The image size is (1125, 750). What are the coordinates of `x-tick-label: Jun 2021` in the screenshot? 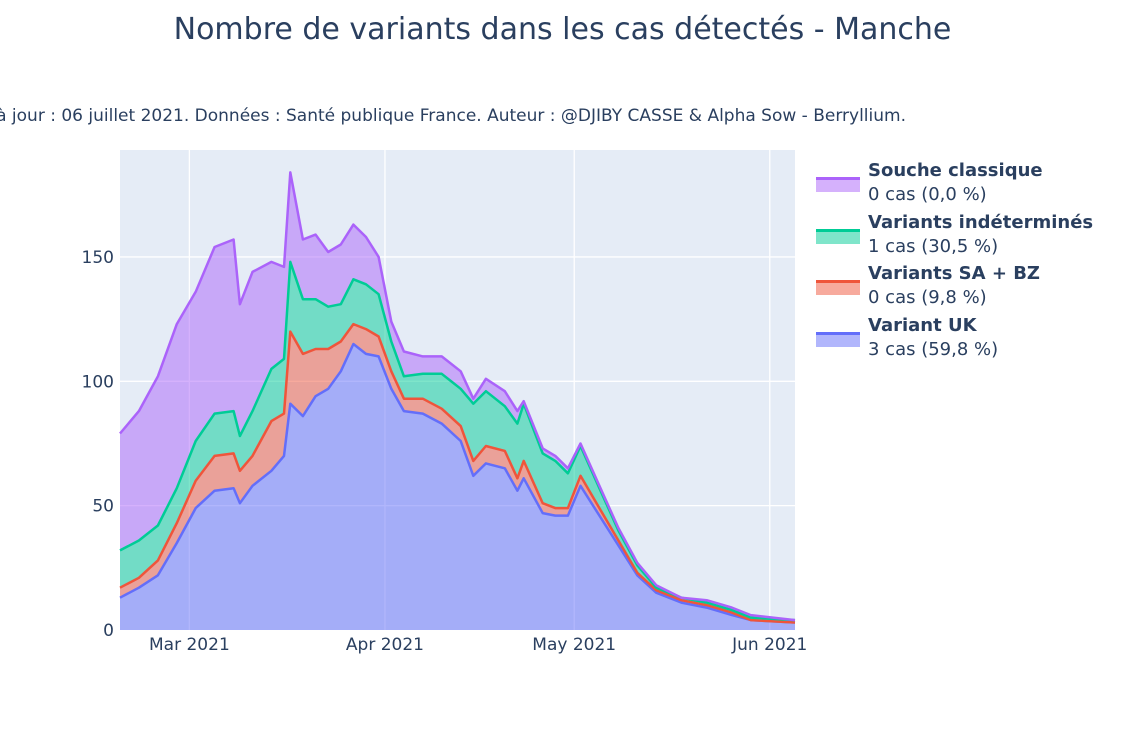 It's located at (769, 645).